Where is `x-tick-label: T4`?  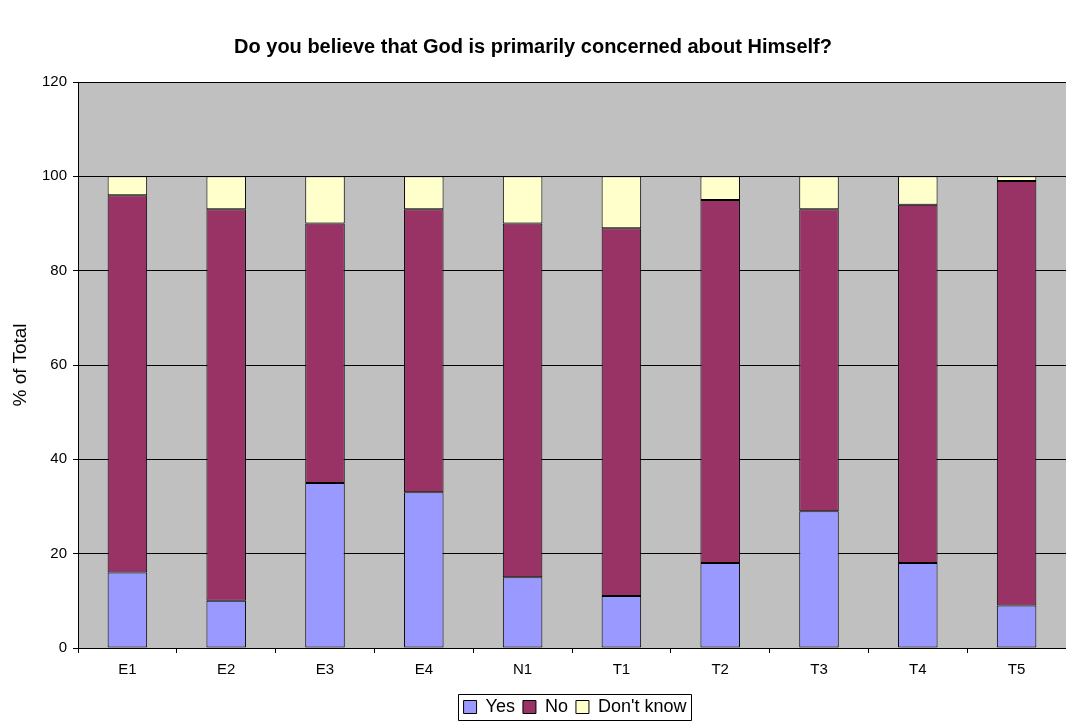 x-tick-label: T4 is located at coordinates (918, 669).